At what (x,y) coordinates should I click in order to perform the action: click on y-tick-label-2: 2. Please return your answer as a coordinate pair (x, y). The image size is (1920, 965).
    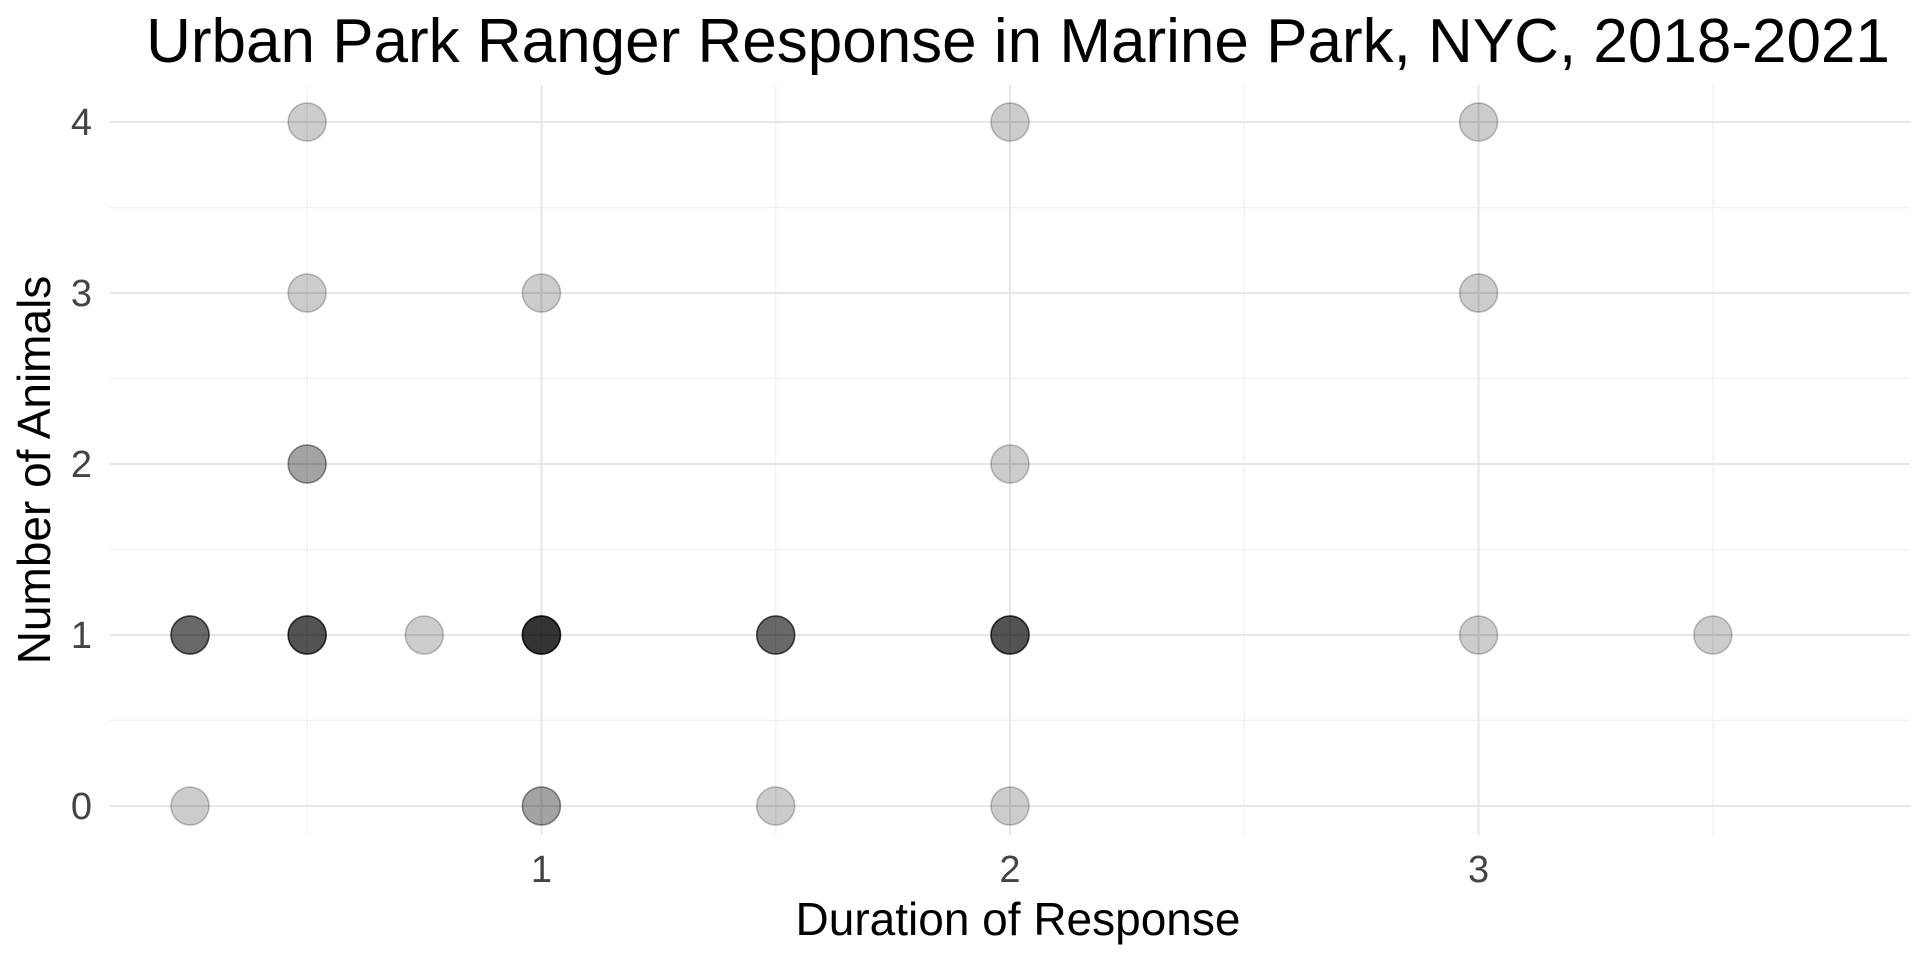
    Looking at the image, I should click on (81, 465).